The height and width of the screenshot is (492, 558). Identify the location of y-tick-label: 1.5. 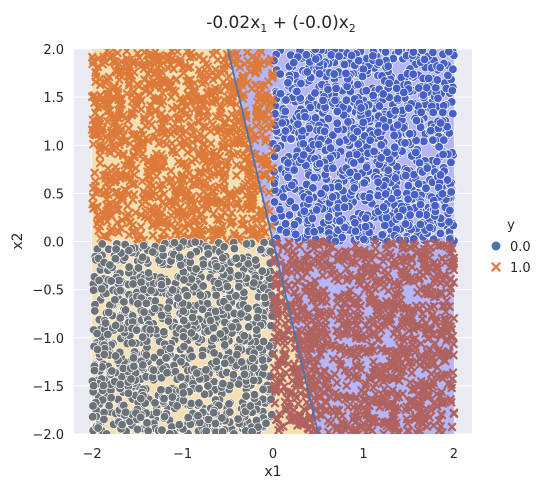
(53, 98).